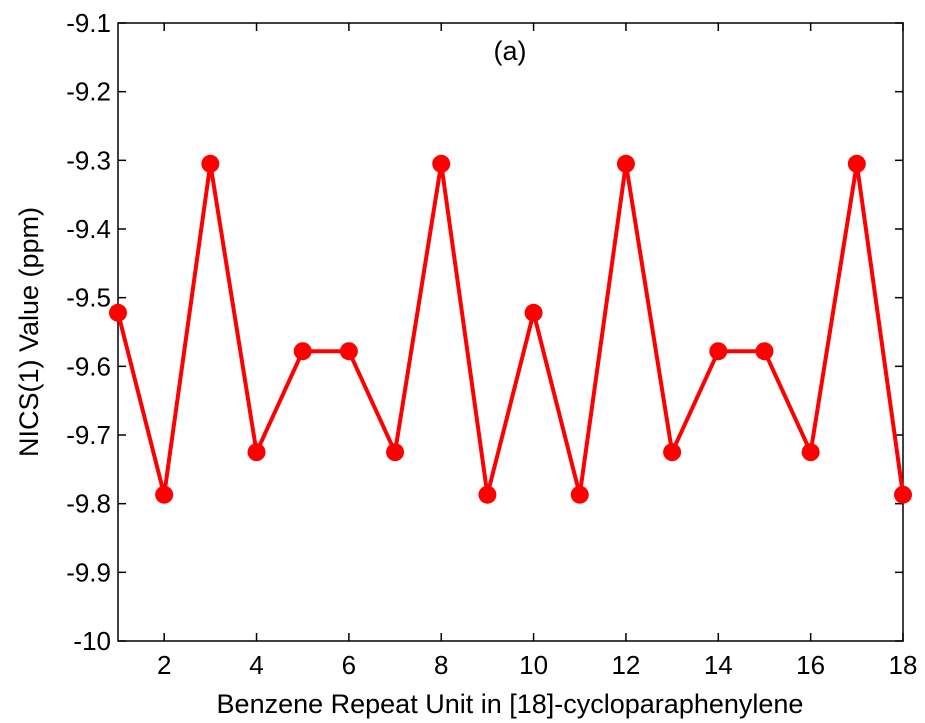  Describe the element at coordinates (810, 665) in the screenshot. I see `x-tick-label: 16` at that location.